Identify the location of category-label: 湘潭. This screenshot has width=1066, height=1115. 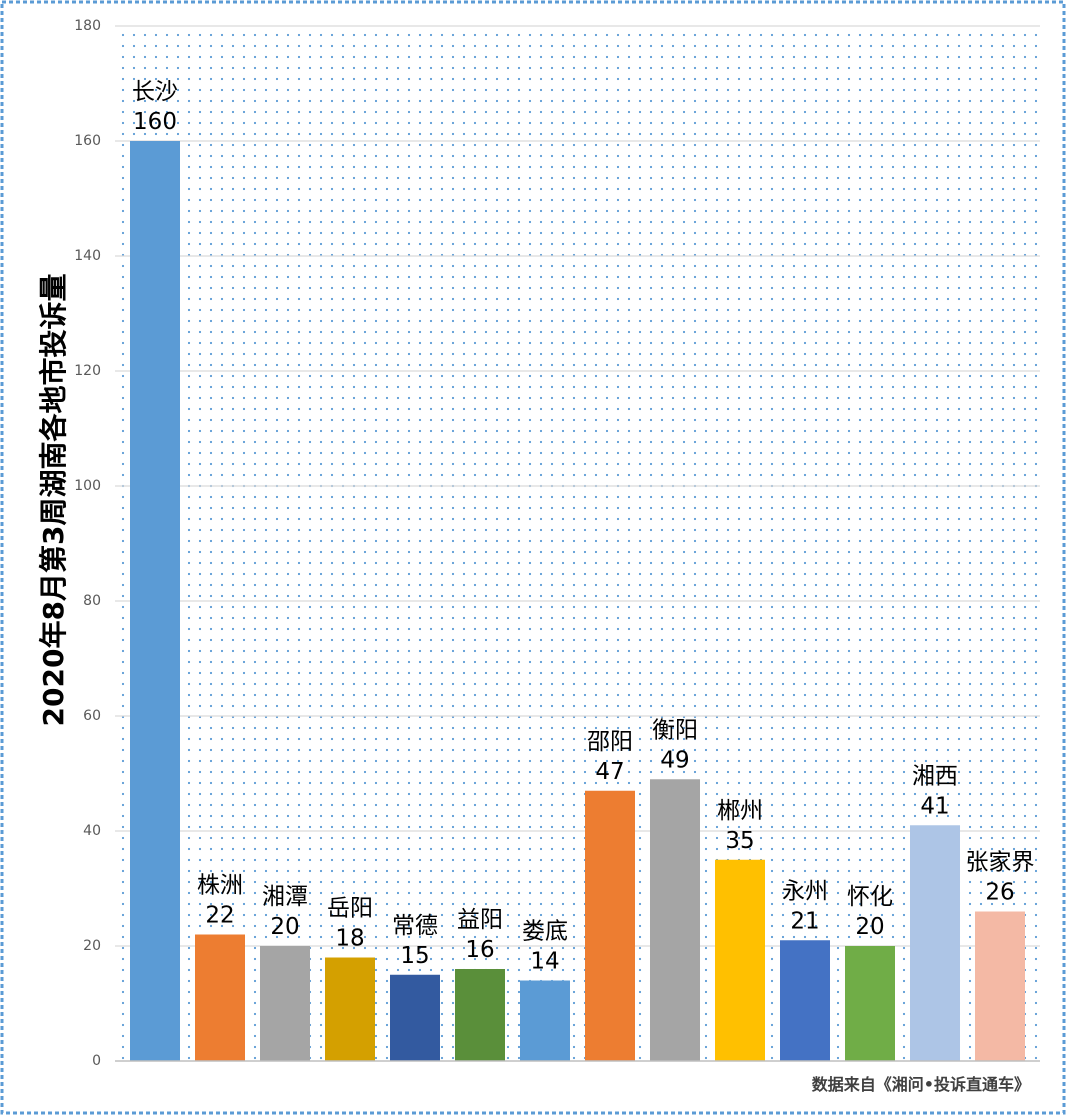
(285, 897).